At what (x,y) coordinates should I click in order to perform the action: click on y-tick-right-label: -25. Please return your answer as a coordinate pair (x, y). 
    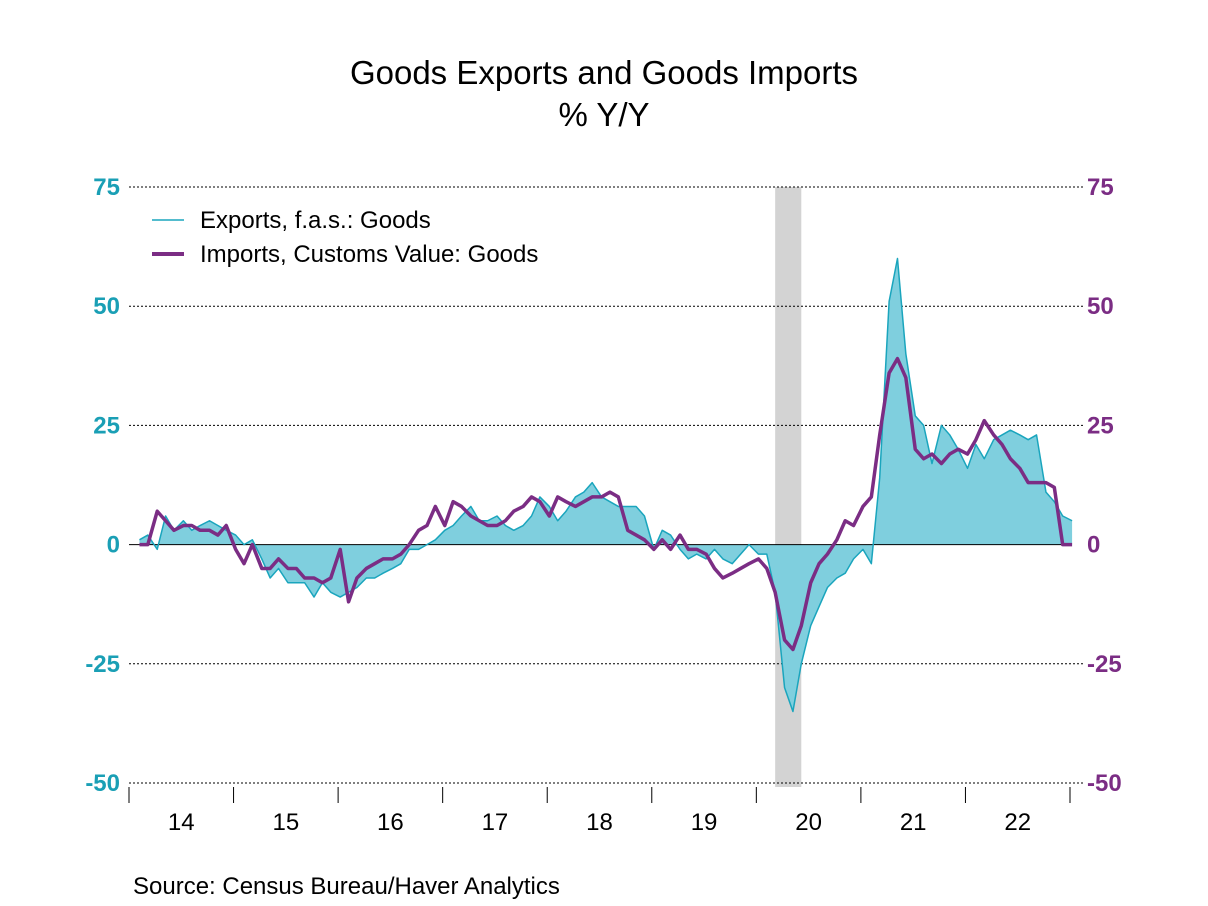
    Looking at the image, I should click on (1104, 664).